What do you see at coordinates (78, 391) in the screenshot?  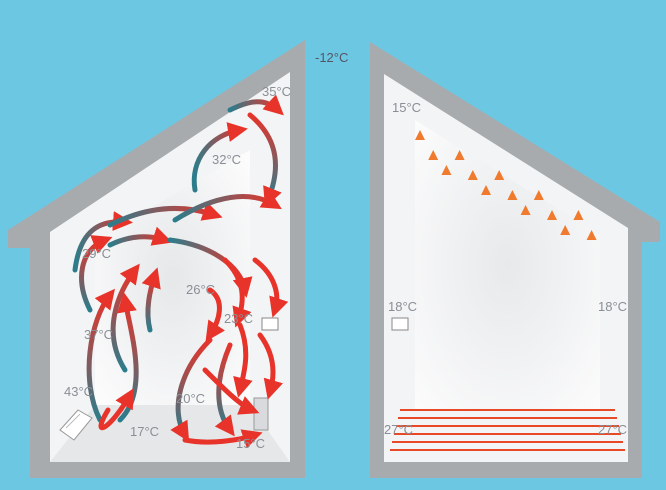 I see `temp-label: 43°C` at bounding box center [78, 391].